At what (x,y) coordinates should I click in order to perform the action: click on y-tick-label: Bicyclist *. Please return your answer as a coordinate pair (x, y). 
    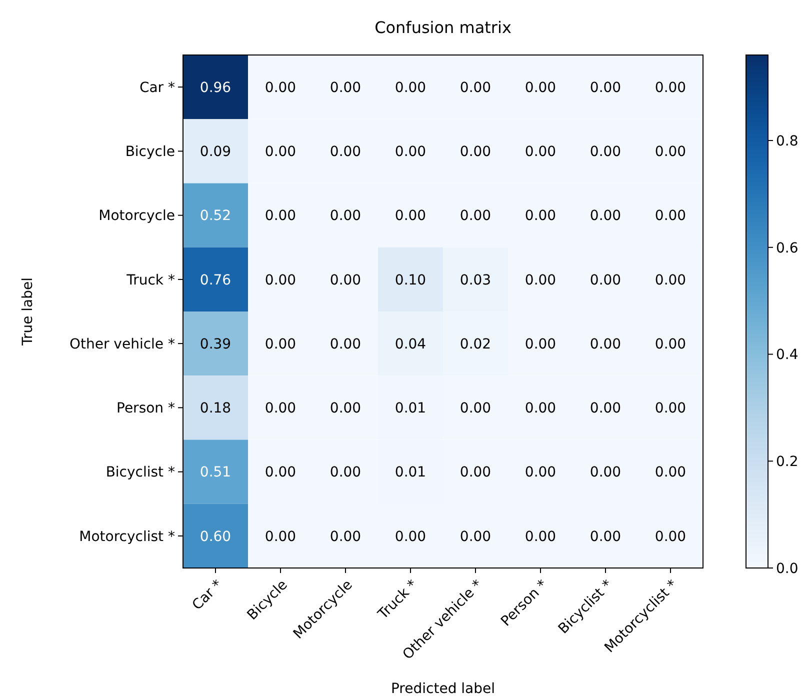
    Looking at the image, I should click on (140, 472).